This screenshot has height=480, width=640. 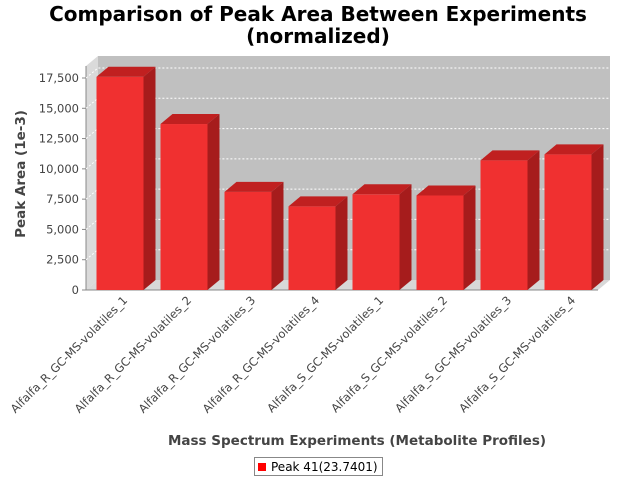 What do you see at coordinates (325, 354) in the screenshot?
I see `x-tick-label: Alfalfa_S_GC-MS-volatiles_1` at bounding box center [325, 354].